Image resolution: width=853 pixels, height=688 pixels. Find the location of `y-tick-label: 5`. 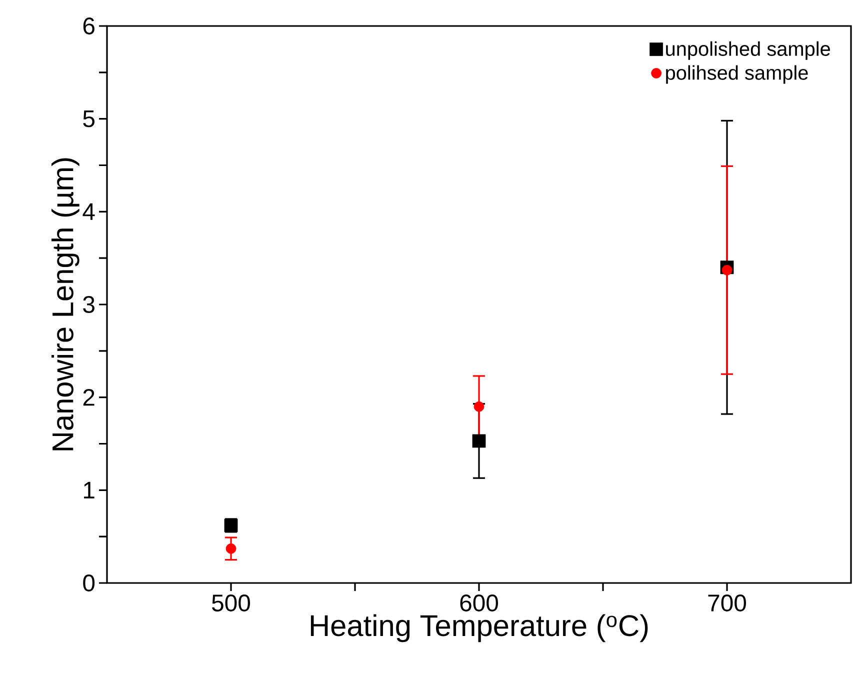

y-tick-label: 5 is located at coordinates (88, 119).